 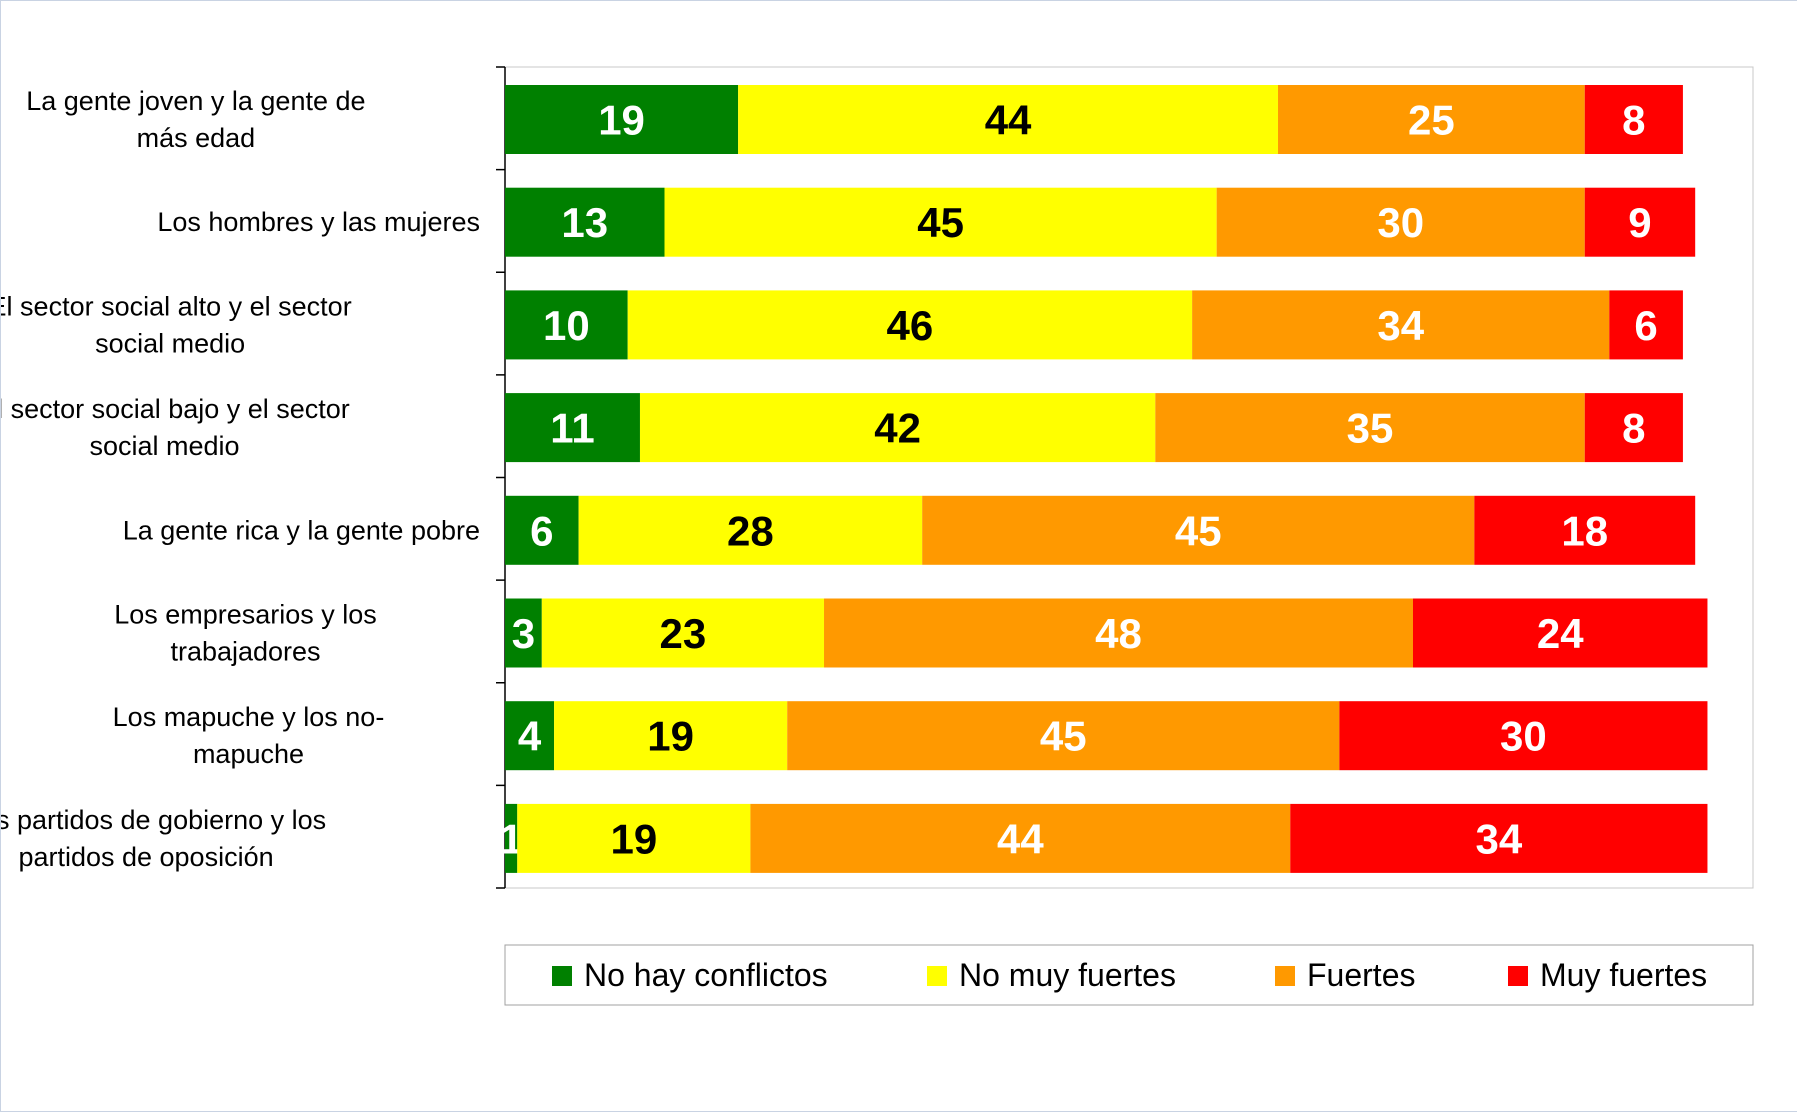 I want to click on bar-data-label: 28, so click(x=750, y=530).